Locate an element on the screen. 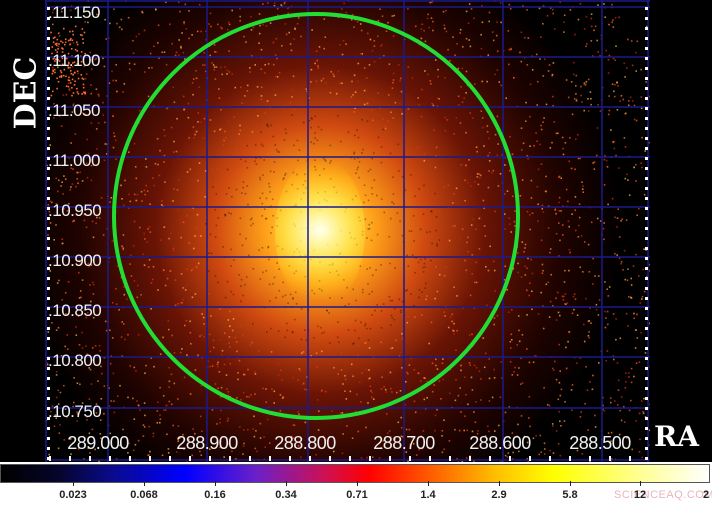 The image size is (712, 507). colorbar-tick-label: 1.4 is located at coordinates (428, 495).